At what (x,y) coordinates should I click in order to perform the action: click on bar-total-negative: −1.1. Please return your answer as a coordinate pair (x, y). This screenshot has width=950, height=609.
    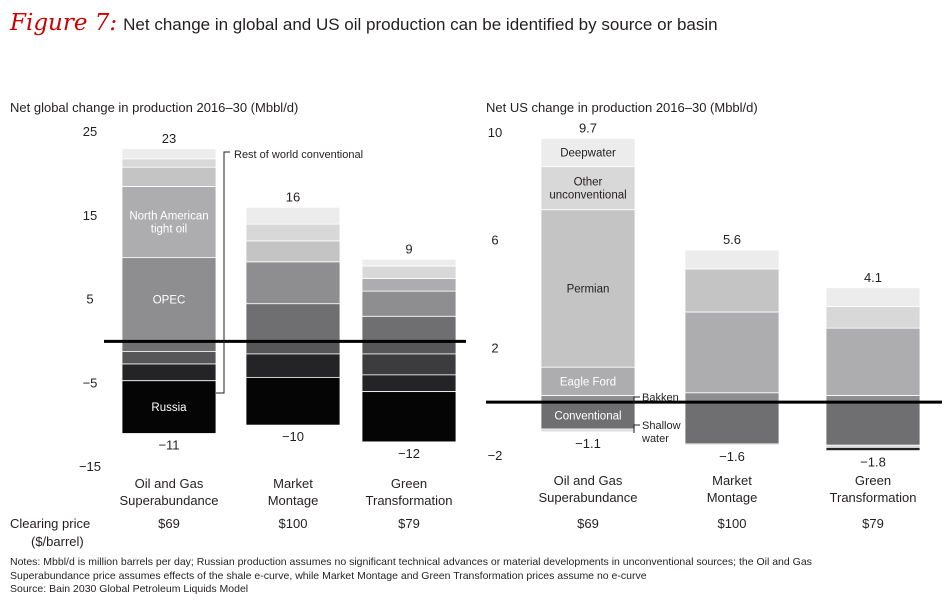
    Looking at the image, I should click on (588, 443).